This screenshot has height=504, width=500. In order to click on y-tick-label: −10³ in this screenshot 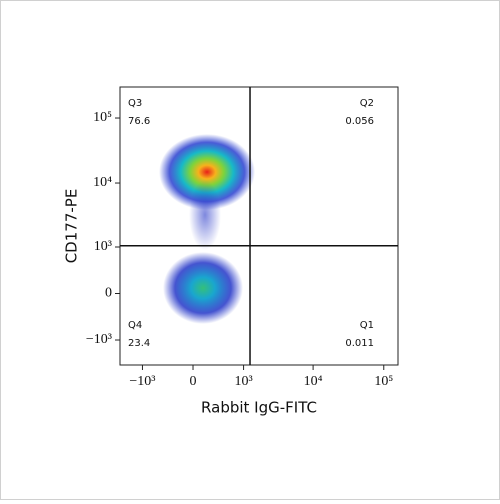, I will do `click(99, 339)`.